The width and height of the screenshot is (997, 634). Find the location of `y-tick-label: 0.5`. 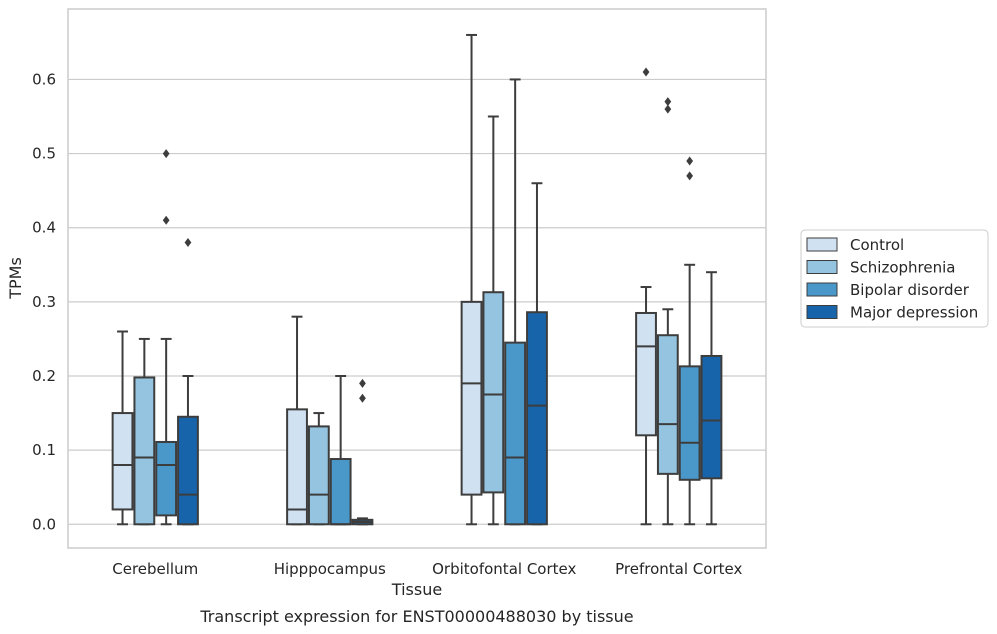

y-tick-label: 0.5 is located at coordinates (44, 154).